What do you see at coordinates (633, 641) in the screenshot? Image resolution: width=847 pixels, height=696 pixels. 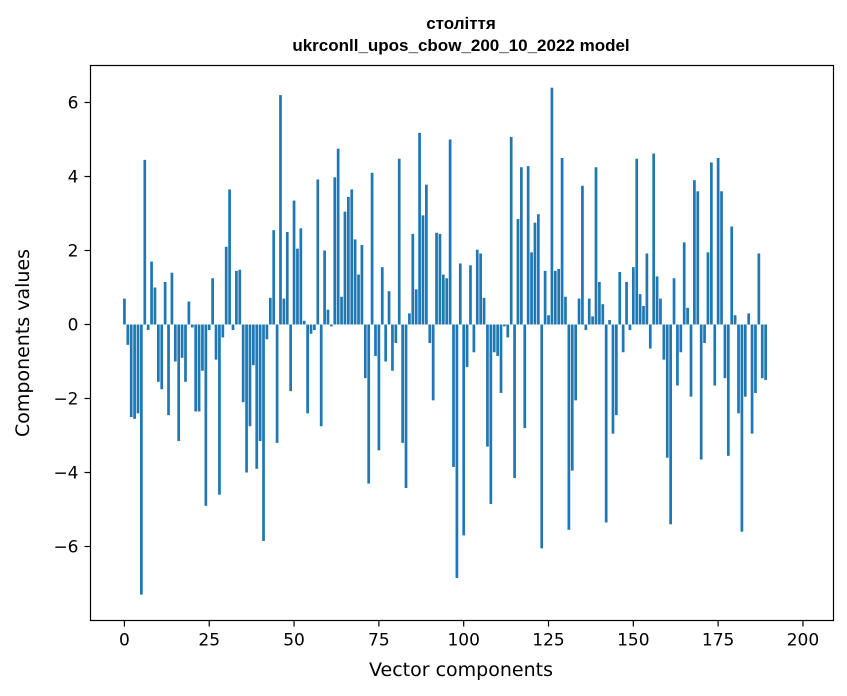 I see `x-tick-label: 150` at bounding box center [633, 641].